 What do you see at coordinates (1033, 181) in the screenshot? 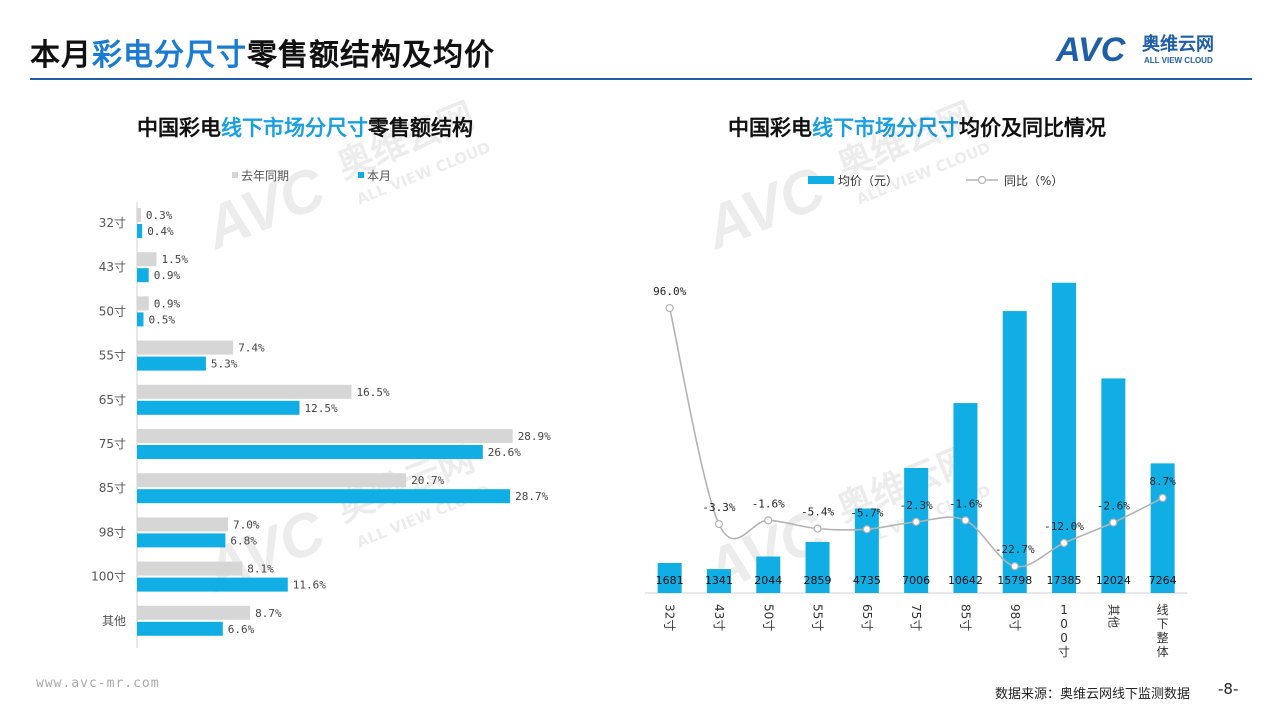
I see `legend-label-yoy: 同比（%）` at bounding box center [1033, 181].